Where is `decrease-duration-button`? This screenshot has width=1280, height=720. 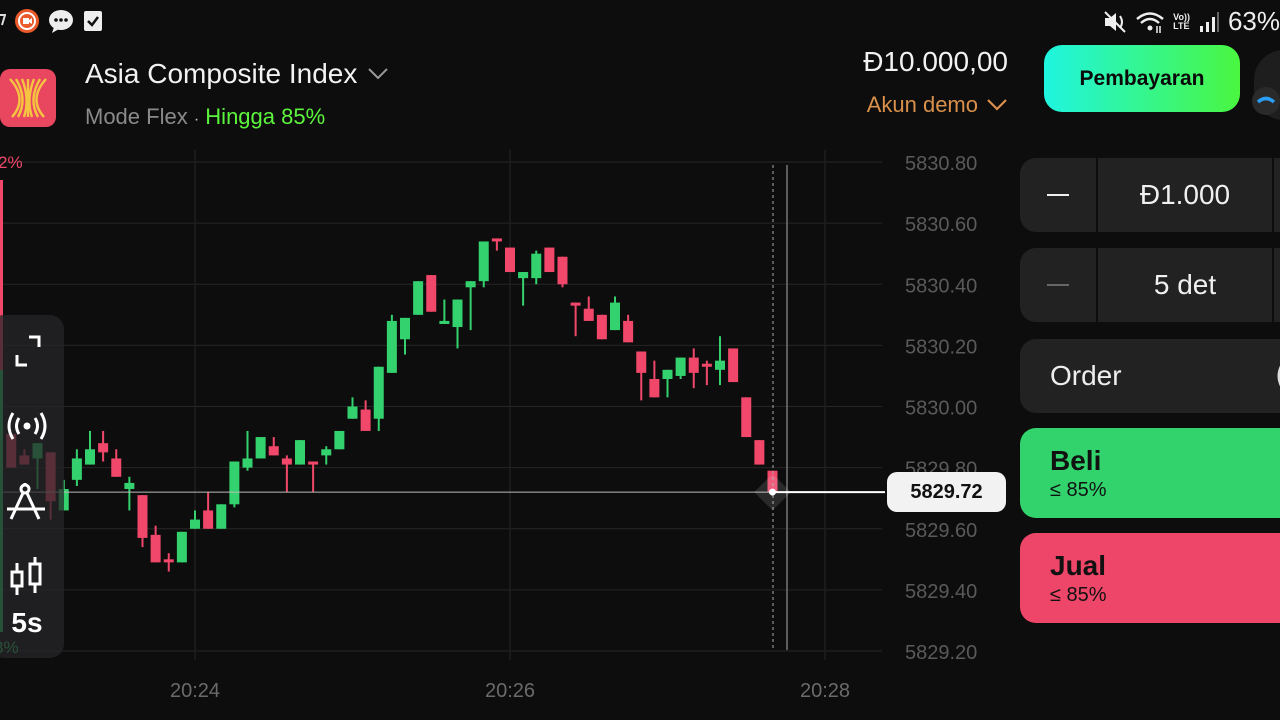
decrease-duration-button is located at coordinates (1059, 285).